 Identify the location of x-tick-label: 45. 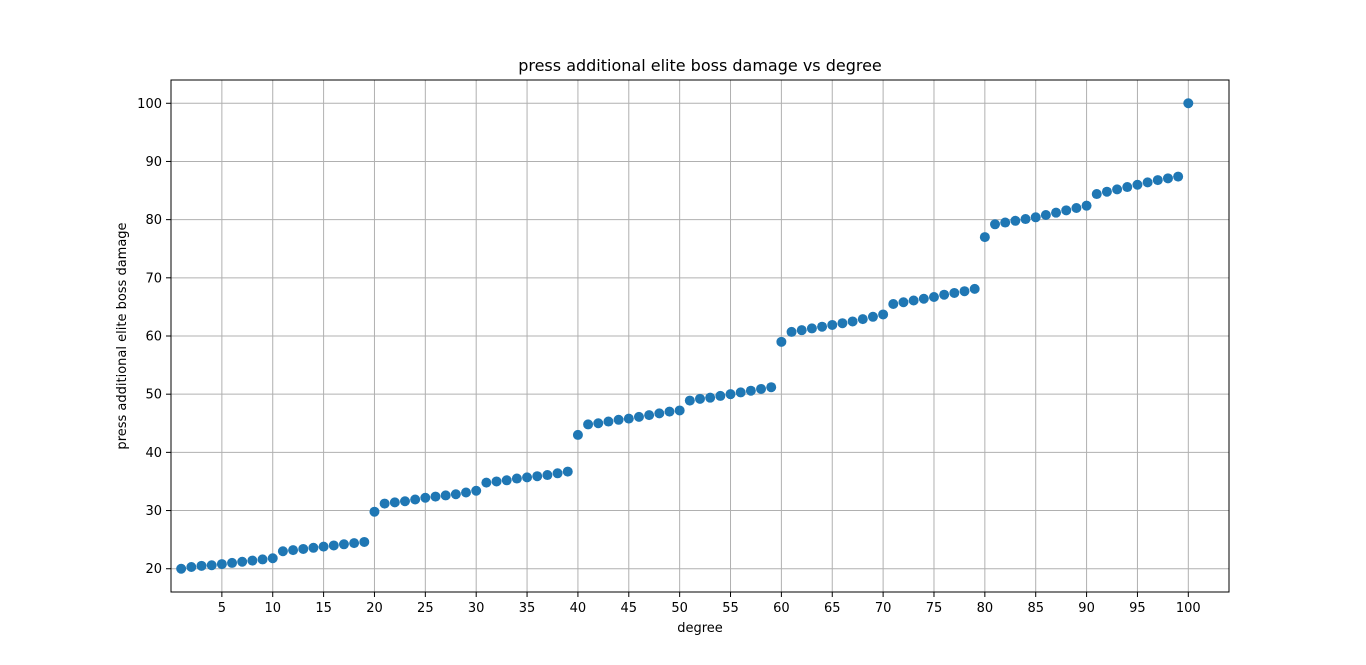
(629, 608).